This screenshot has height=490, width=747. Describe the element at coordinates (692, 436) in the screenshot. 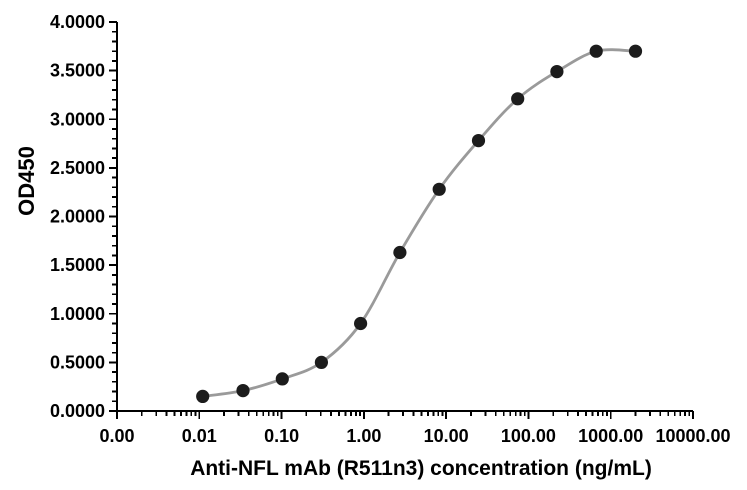

I see `x-tick-label: 10000.00` at that location.